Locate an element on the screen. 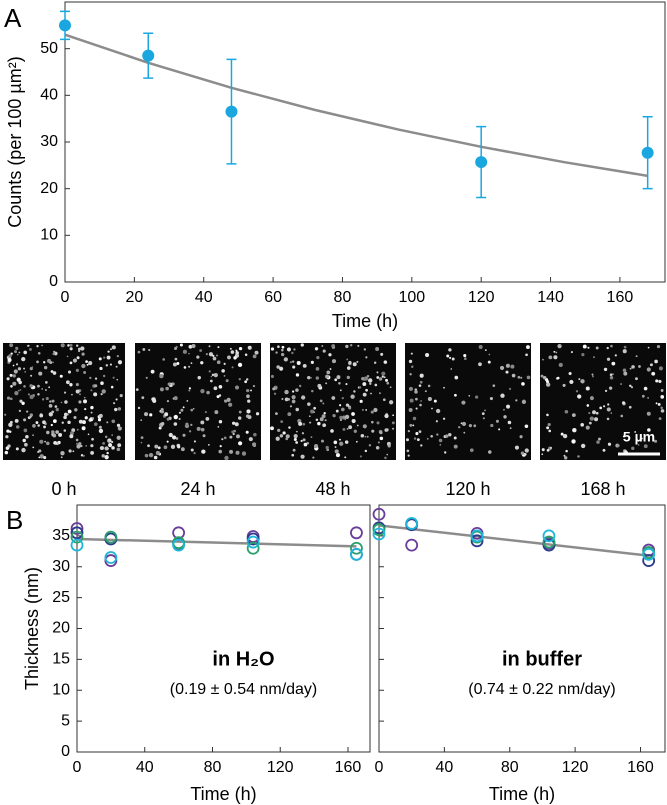 Image resolution: width=667 pixels, height=805 pixels. x-tick-label: 140 is located at coordinates (550, 297).